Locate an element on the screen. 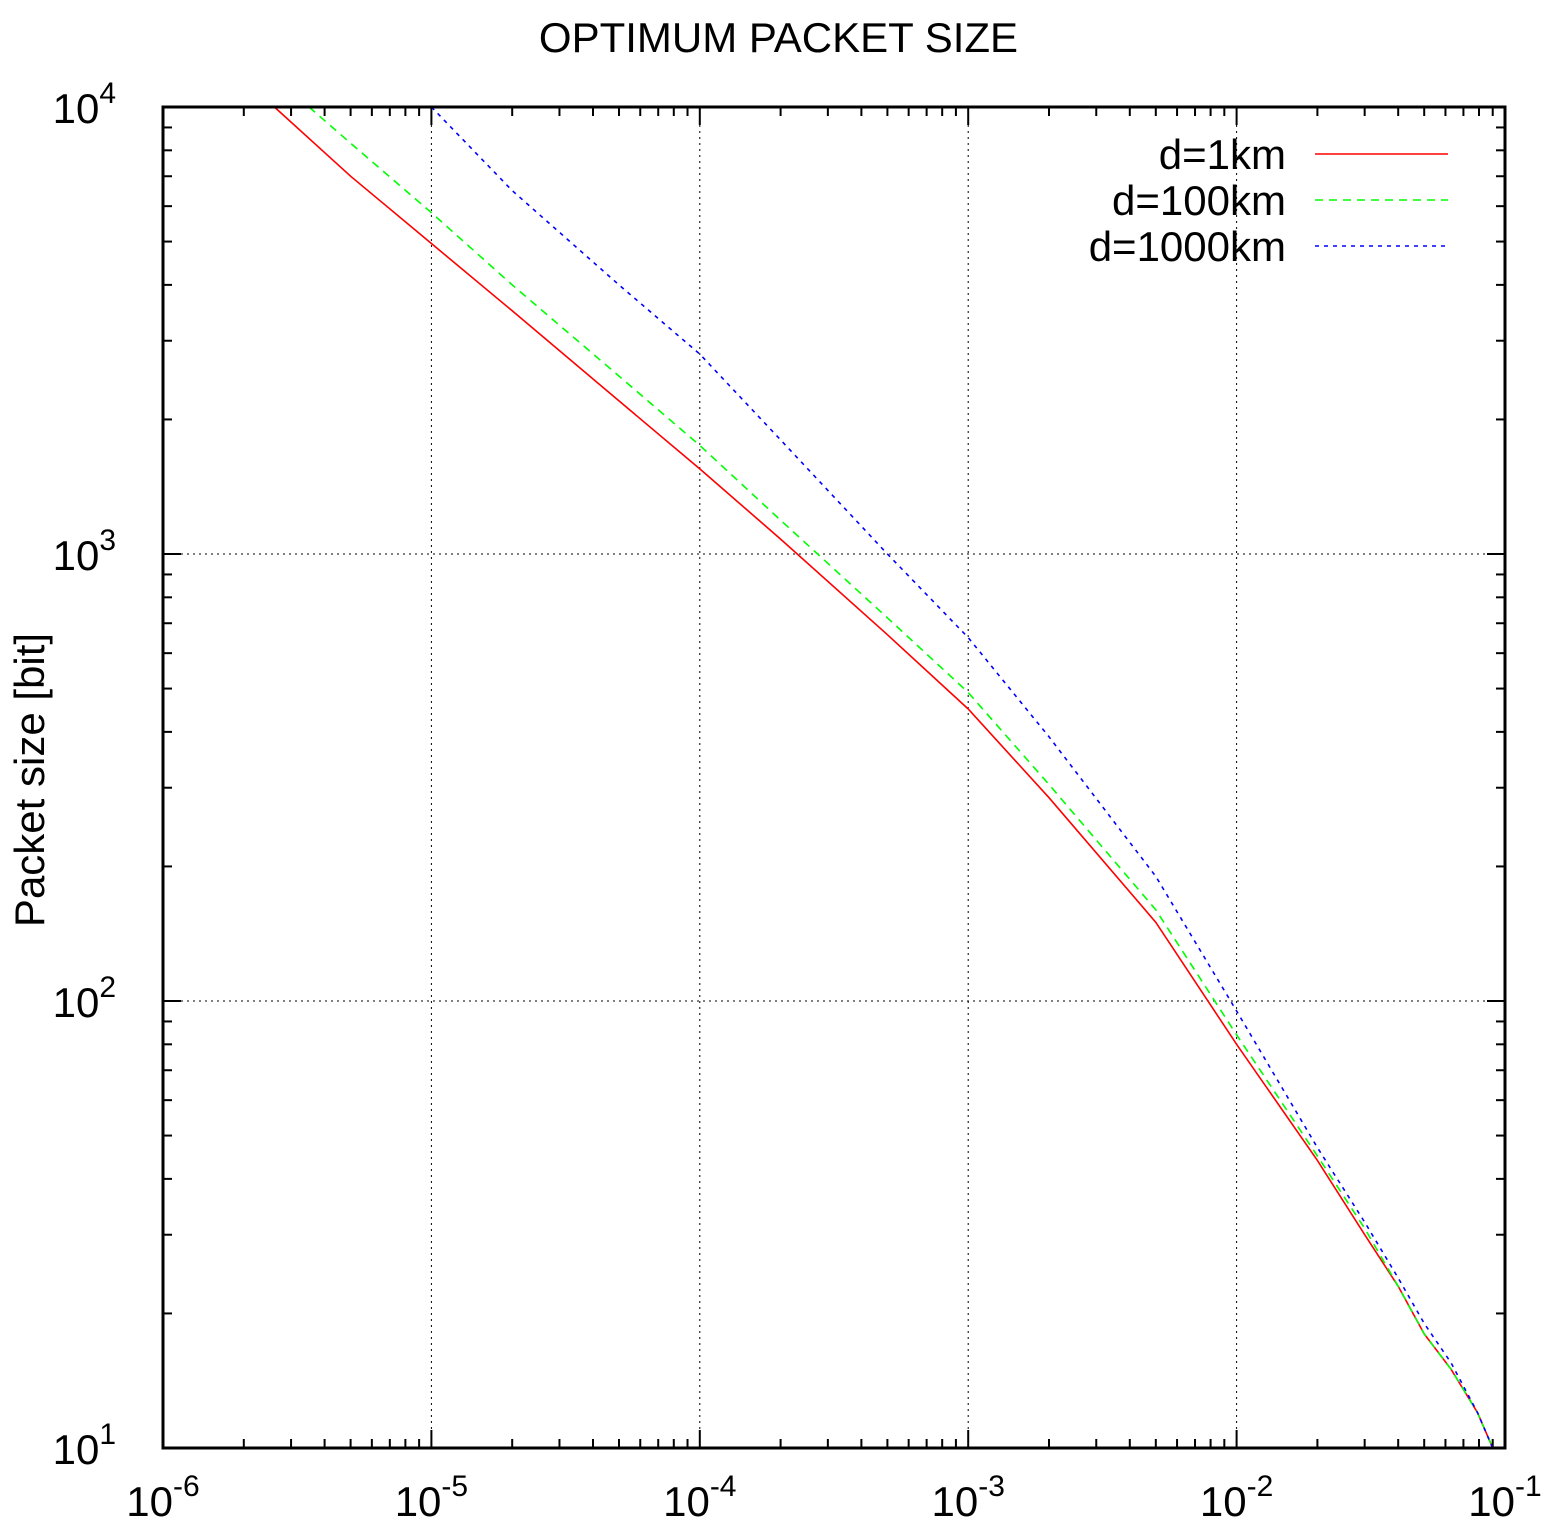  legend-label: d=1km is located at coordinates (1222, 154).